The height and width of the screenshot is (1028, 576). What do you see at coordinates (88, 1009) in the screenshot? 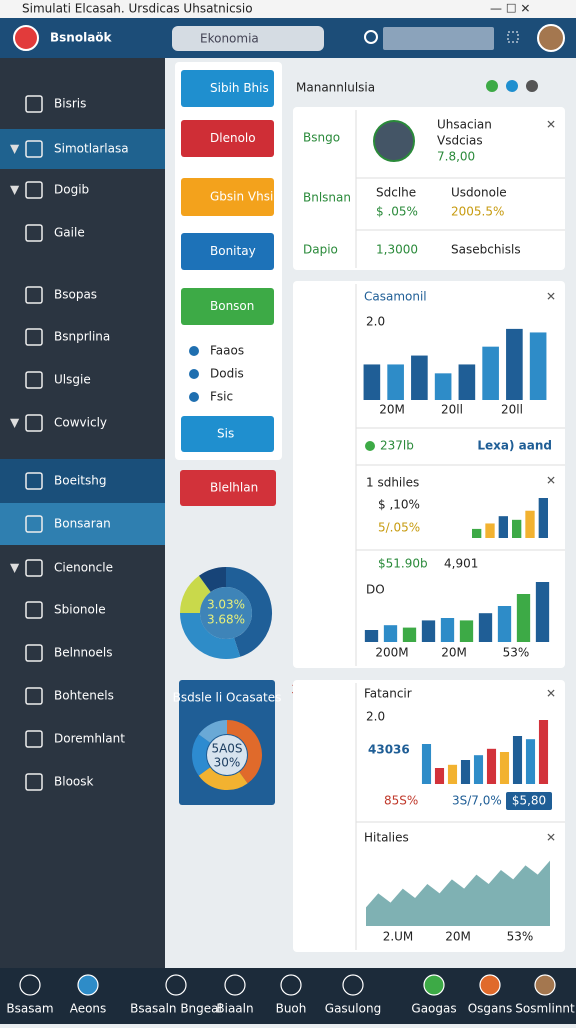
I see `nav-label: Aeons` at bounding box center [88, 1009].